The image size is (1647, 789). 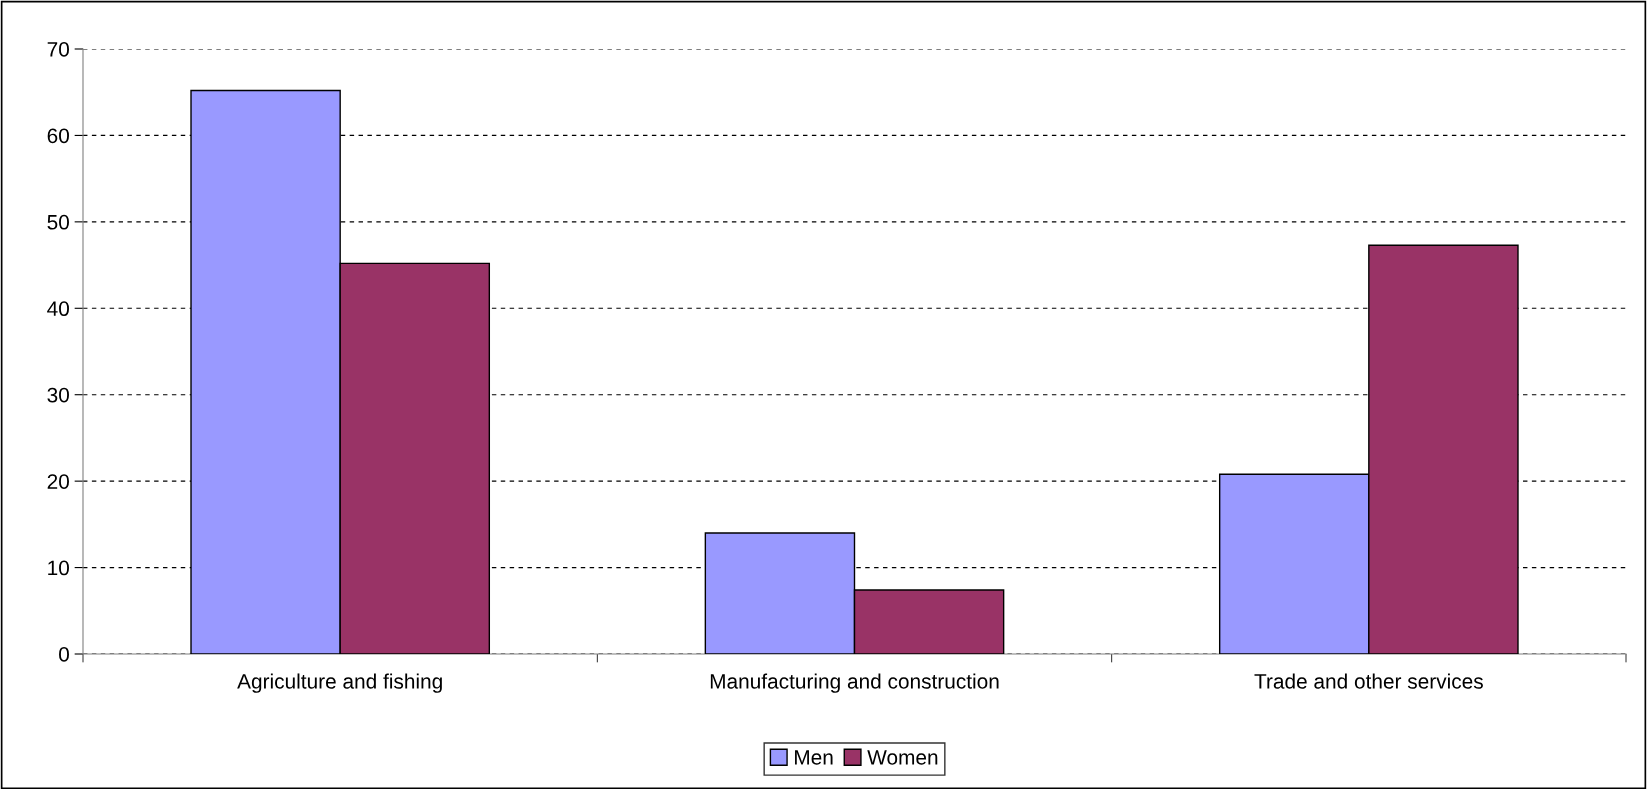 I want to click on y-tick-label: 50, so click(x=58, y=222).